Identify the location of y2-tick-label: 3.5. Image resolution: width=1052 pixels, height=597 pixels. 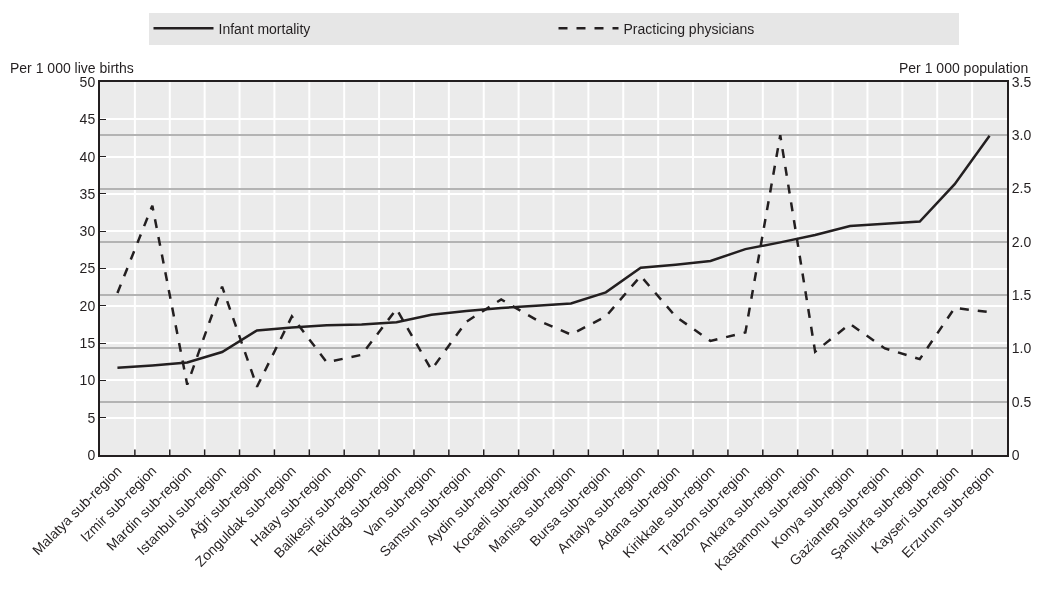
(1021, 81).